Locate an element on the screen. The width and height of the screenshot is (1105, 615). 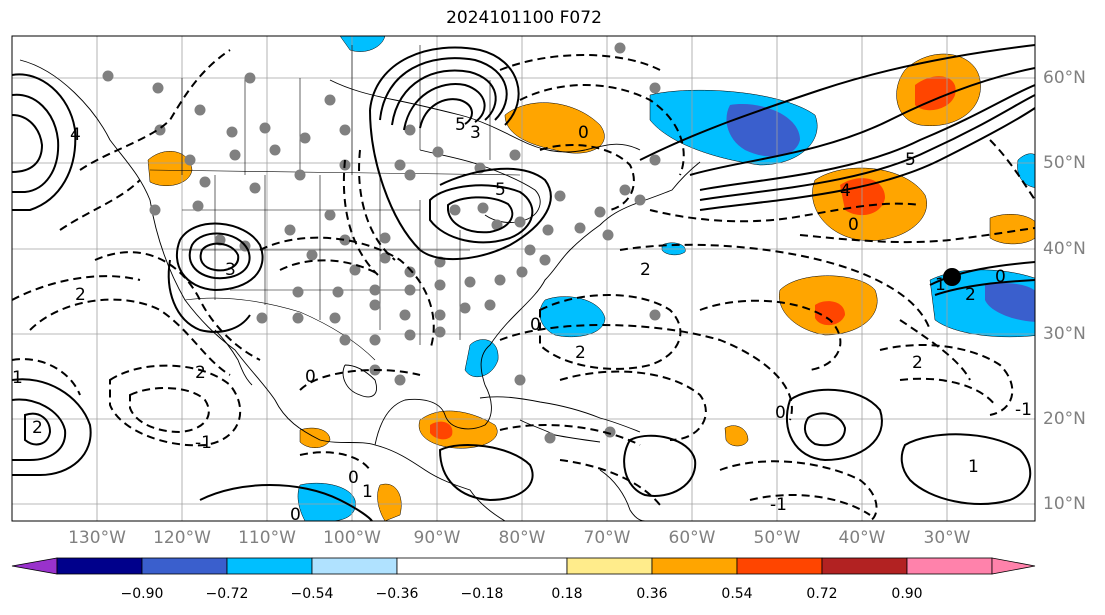
colorbar-tick-label: 0.90 is located at coordinates (907, 594).